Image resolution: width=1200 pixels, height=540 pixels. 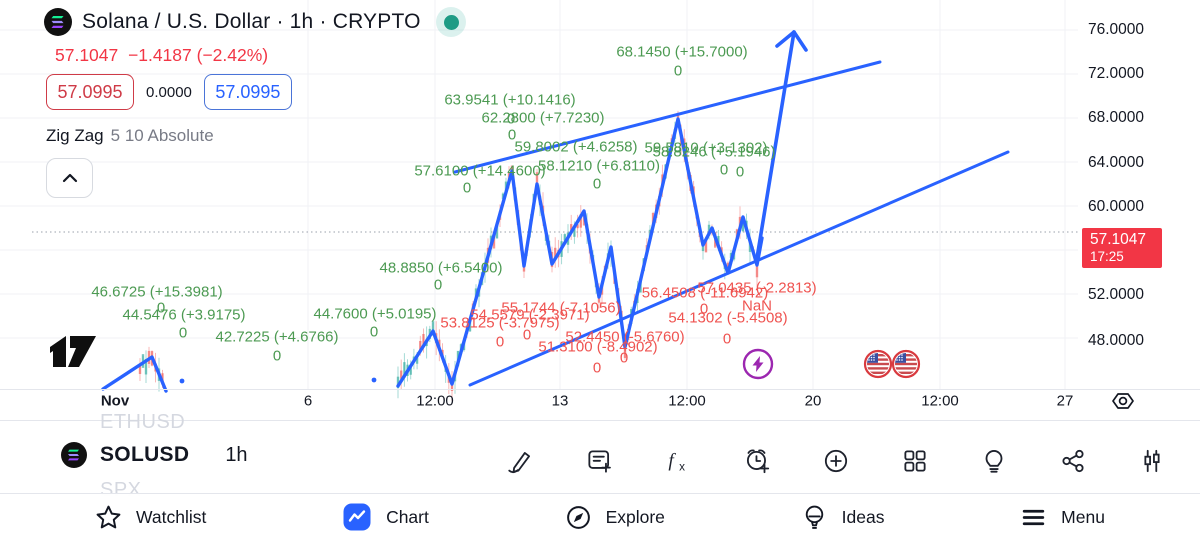 What do you see at coordinates (1116, 73) in the screenshot?
I see `price-scale-label: 72.0000` at bounding box center [1116, 73].